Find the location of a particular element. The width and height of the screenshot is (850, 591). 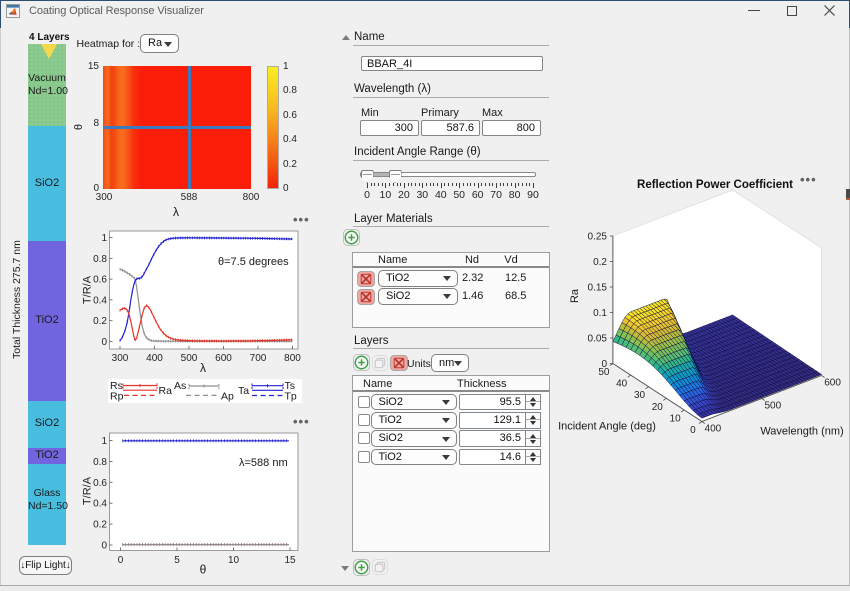

svg-text: λ is located at coordinates (203, 368).